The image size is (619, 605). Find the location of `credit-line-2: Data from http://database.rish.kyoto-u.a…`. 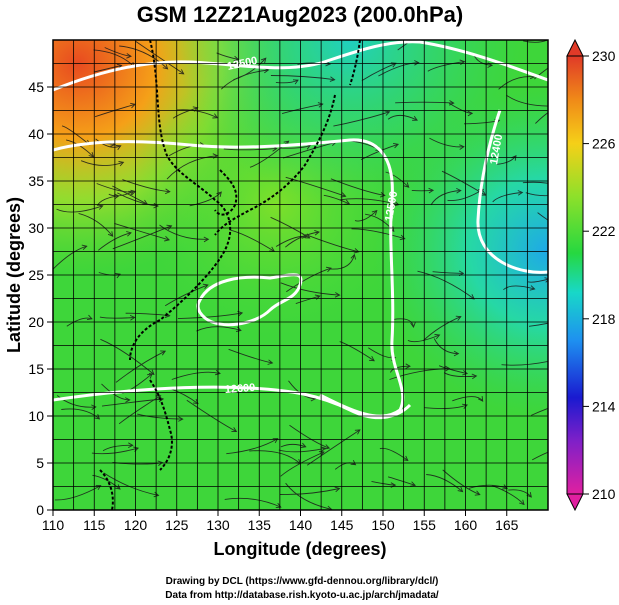

credit-line-2: Data from http://database.rish.kyoto-u.a… is located at coordinates (302, 595).